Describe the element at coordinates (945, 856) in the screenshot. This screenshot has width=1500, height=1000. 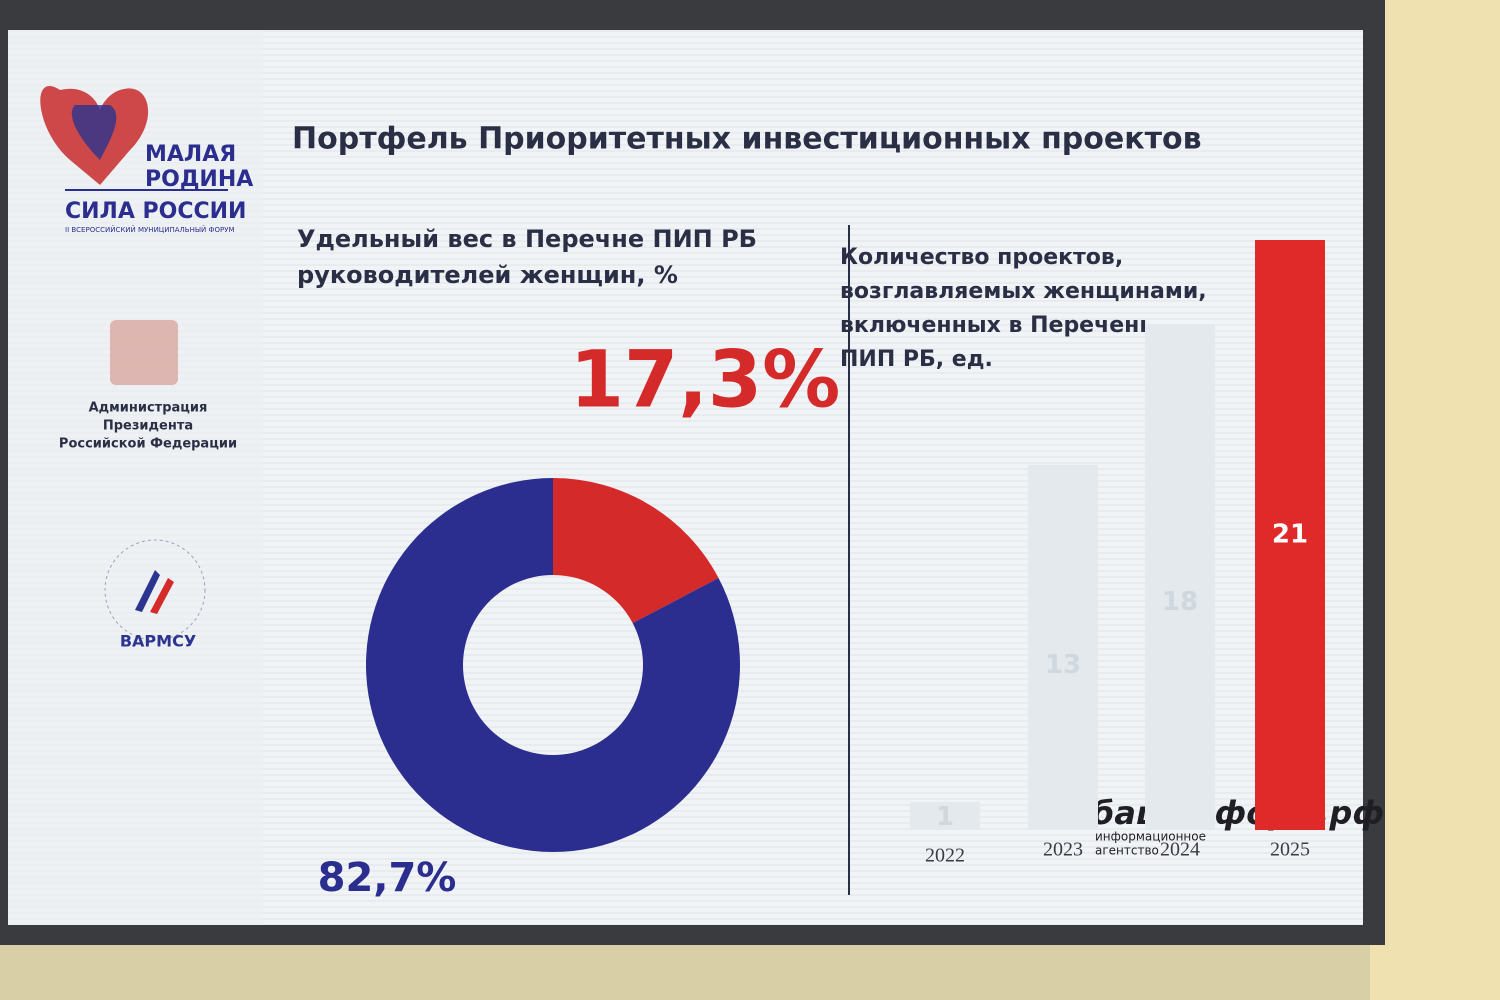
I see `x-tick-label: 2022` at that location.